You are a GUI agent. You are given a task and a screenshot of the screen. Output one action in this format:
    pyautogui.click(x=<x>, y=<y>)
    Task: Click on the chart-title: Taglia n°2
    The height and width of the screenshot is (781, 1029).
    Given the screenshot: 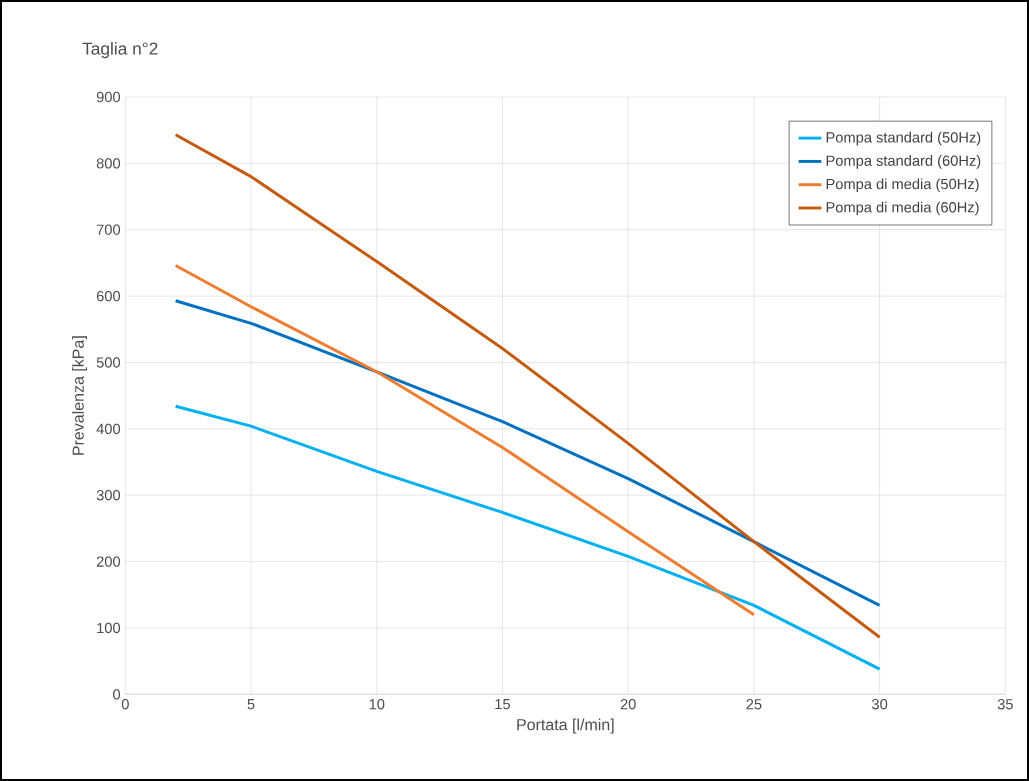 What is the action you would take?
    pyautogui.click(x=120, y=50)
    